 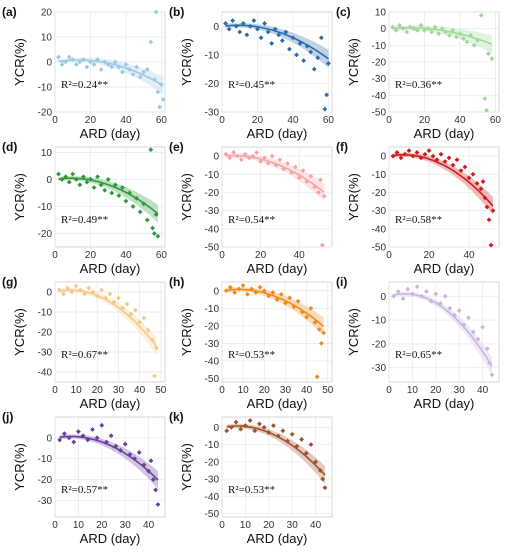 I want to click on panel-label: (f), so click(x=342, y=147).